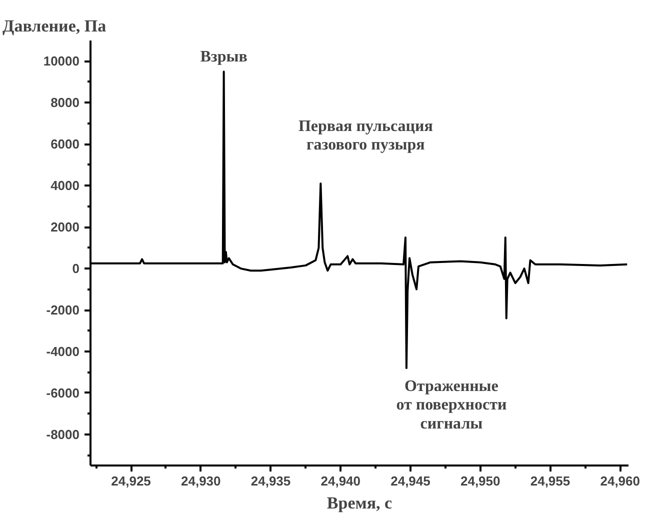 This screenshot has height=532, width=657. Describe the element at coordinates (65, 144) in the screenshot. I see `y-tick-label: 6000` at that location.